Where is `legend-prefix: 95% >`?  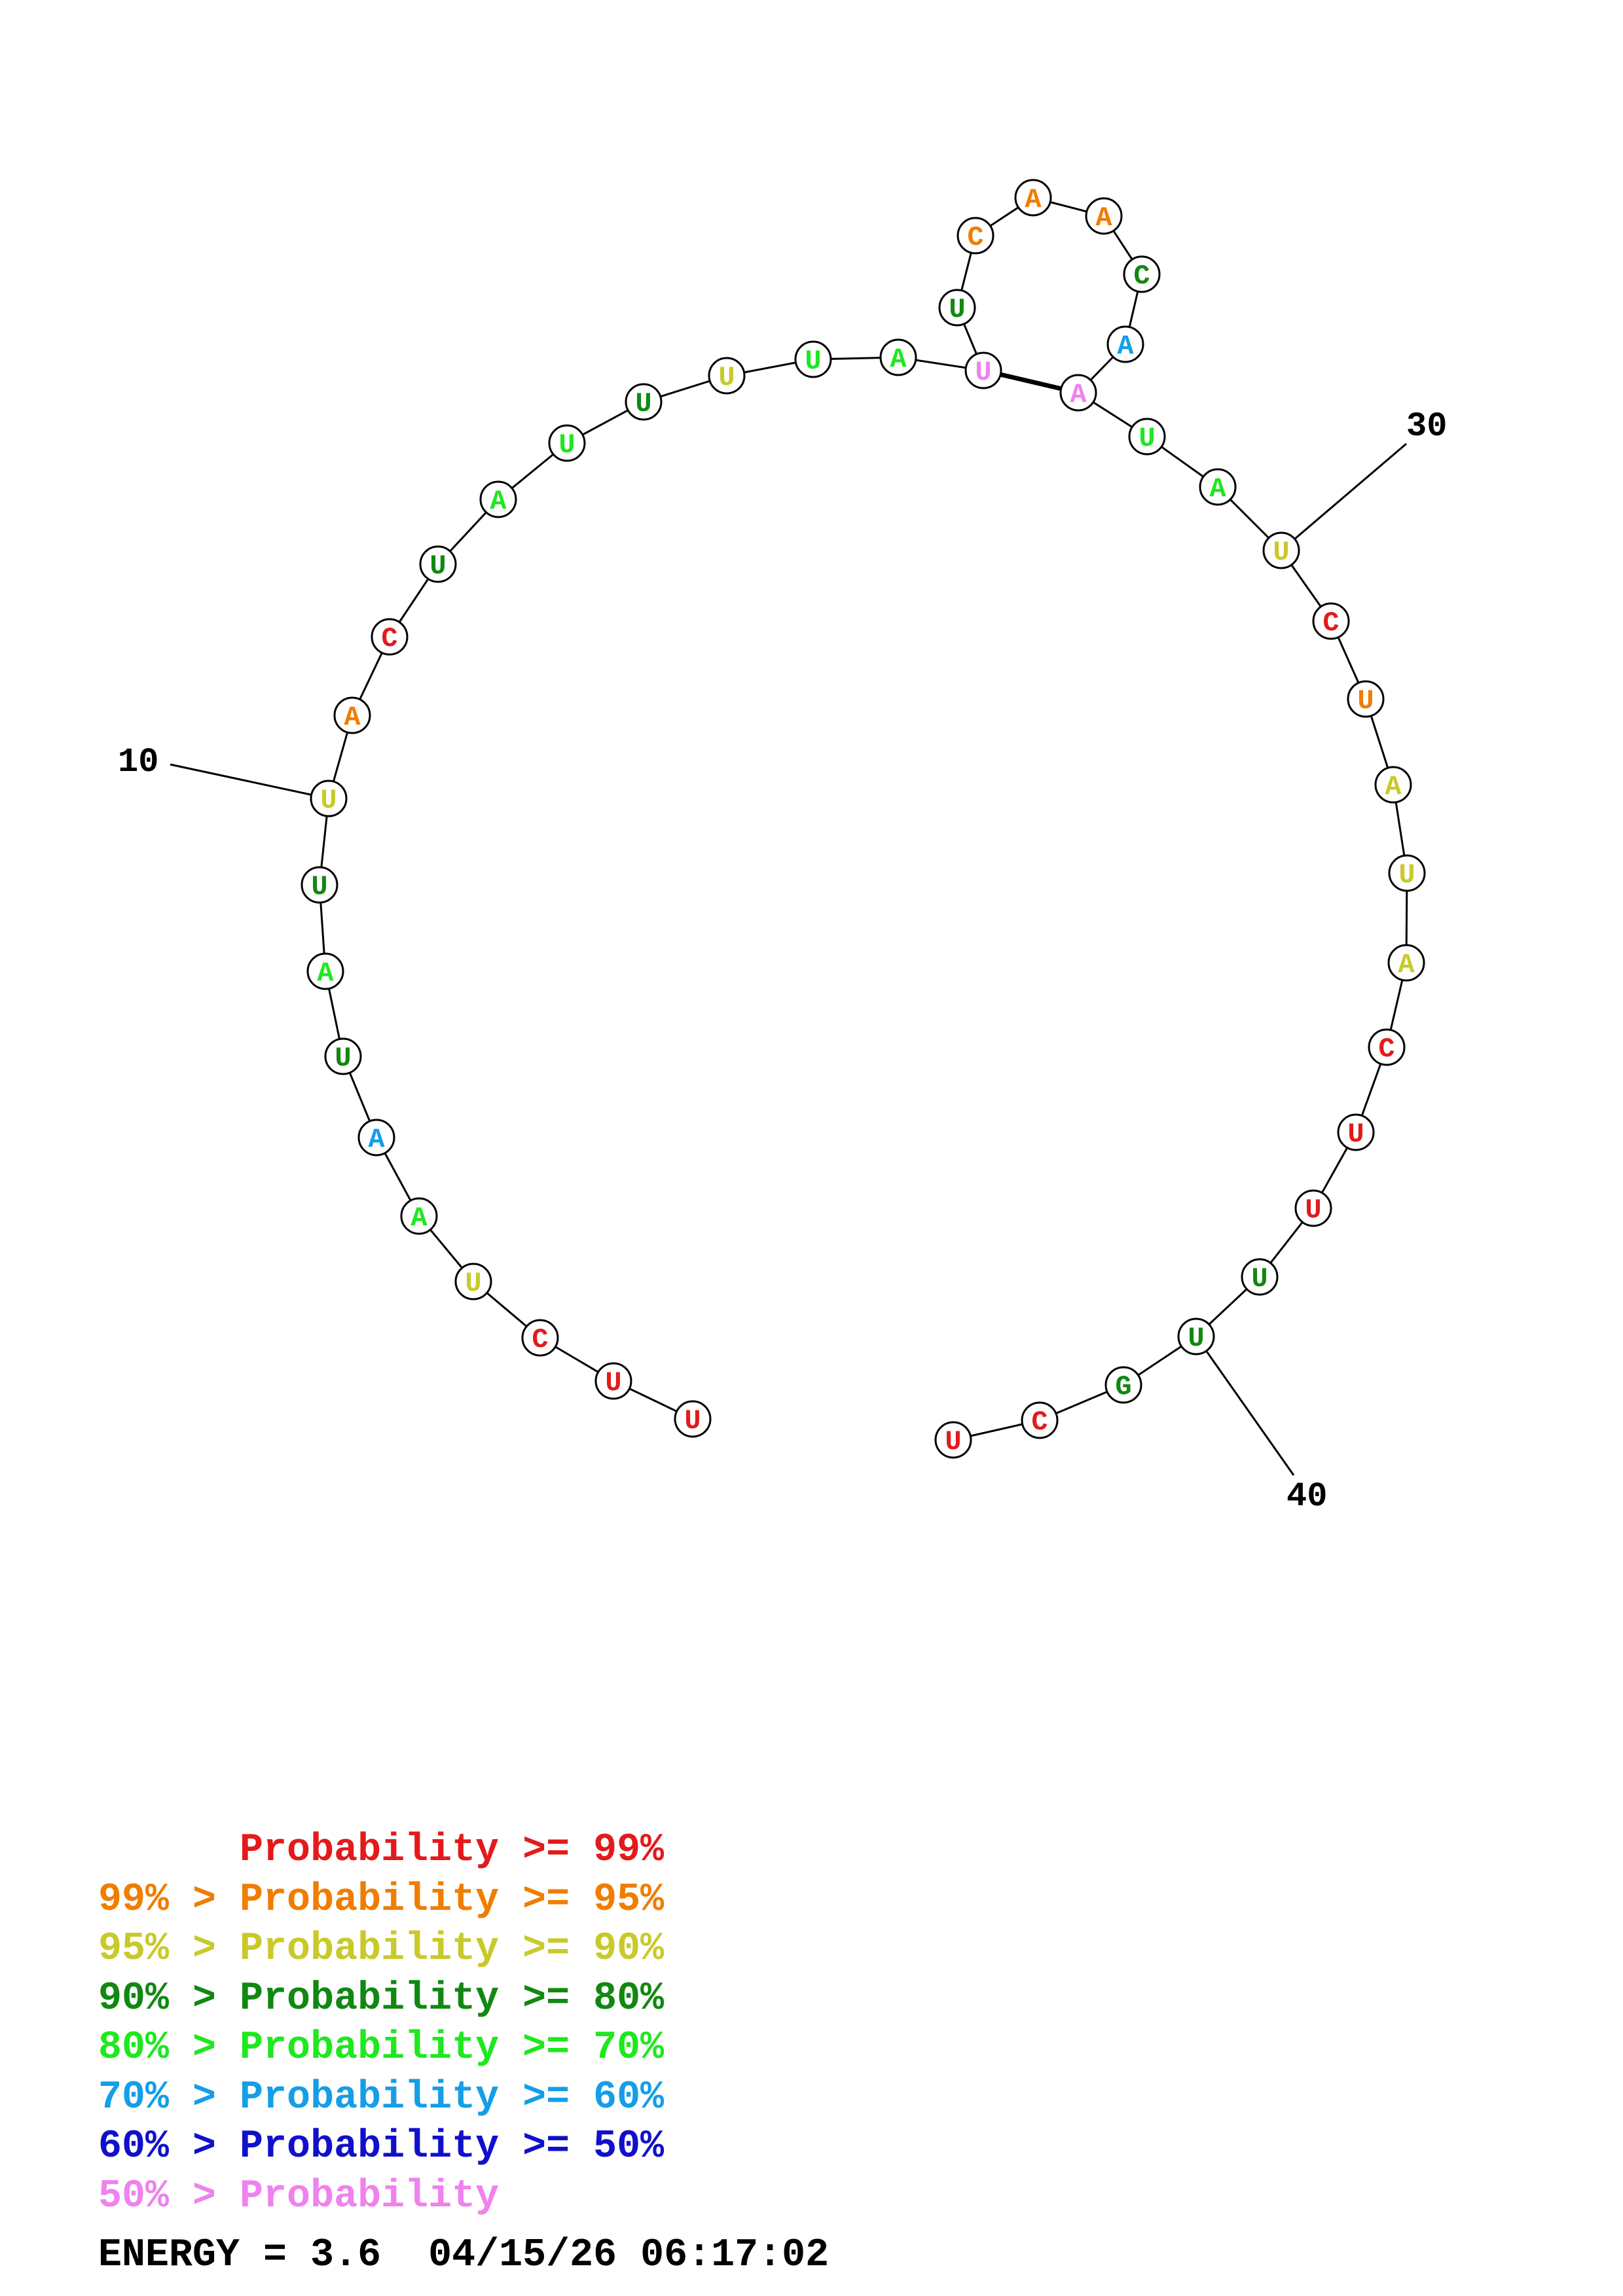
legend-prefix: 95% > is located at coordinates (169, 1949).